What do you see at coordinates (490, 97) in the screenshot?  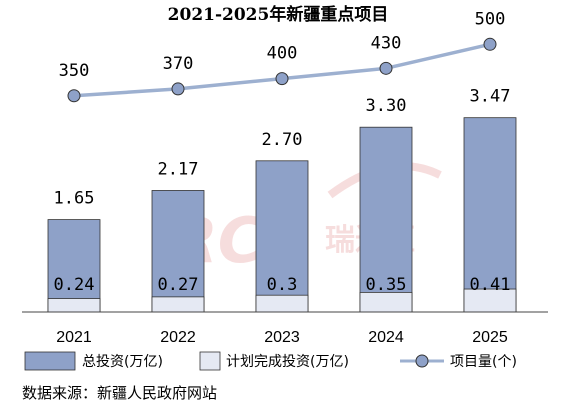 I see `label-total-2025: 3.47` at bounding box center [490, 97].